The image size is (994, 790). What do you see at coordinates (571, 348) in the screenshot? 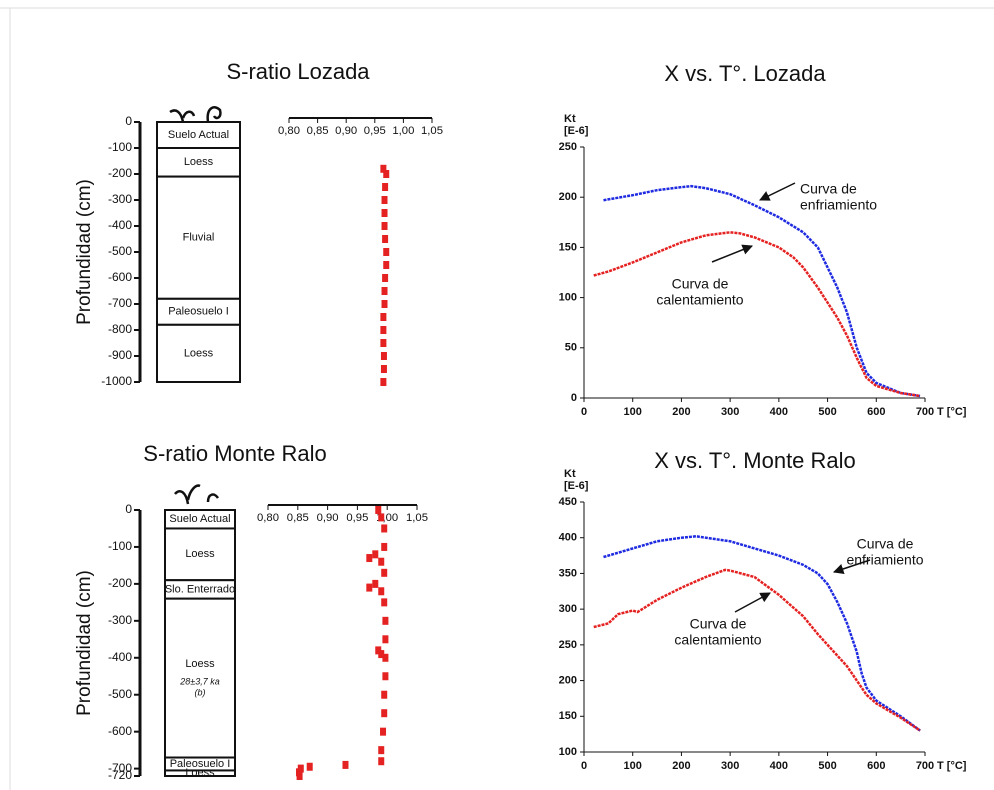
I see `y-tick-label: 50` at bounding box center [571, 348].